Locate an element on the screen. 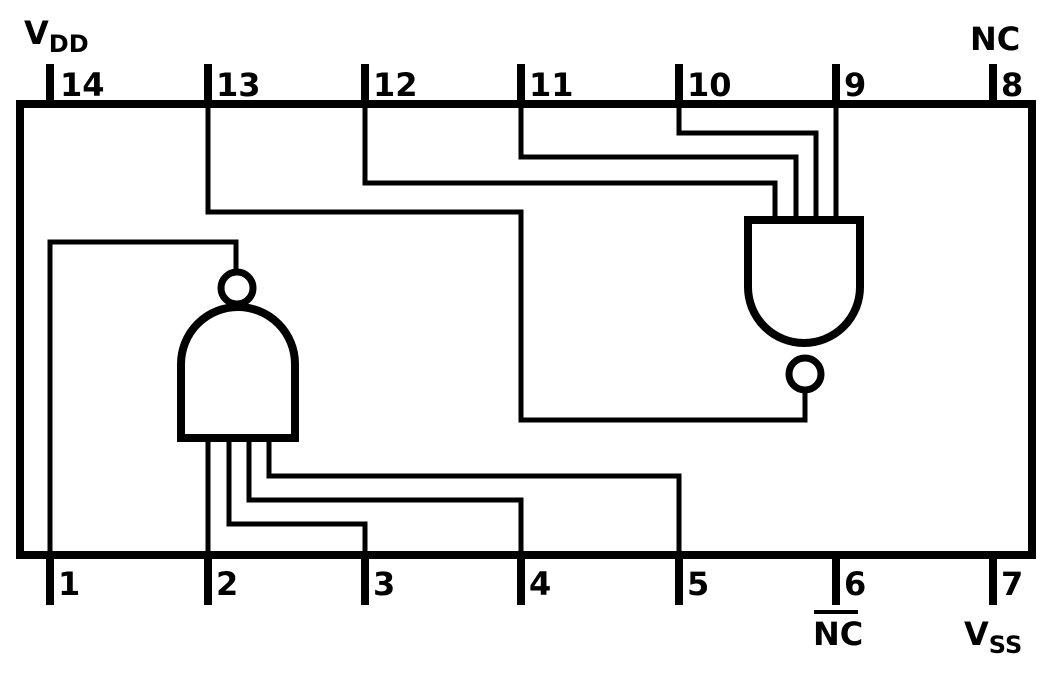 The width and height of the screenshot is (1055, 677). pin-number-14: 14 is located at coordinates (82, 85).